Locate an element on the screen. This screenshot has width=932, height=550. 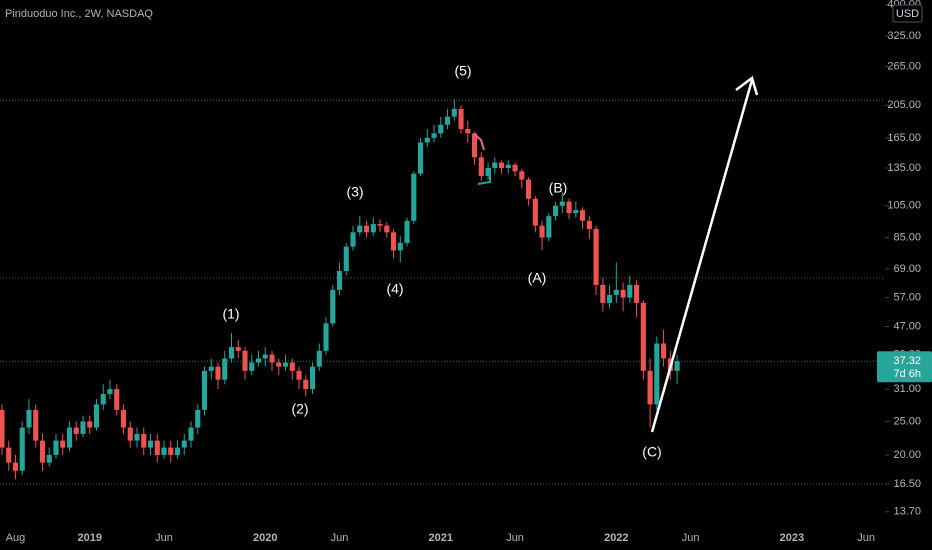
currency-box is located at coordinates (907, 13).